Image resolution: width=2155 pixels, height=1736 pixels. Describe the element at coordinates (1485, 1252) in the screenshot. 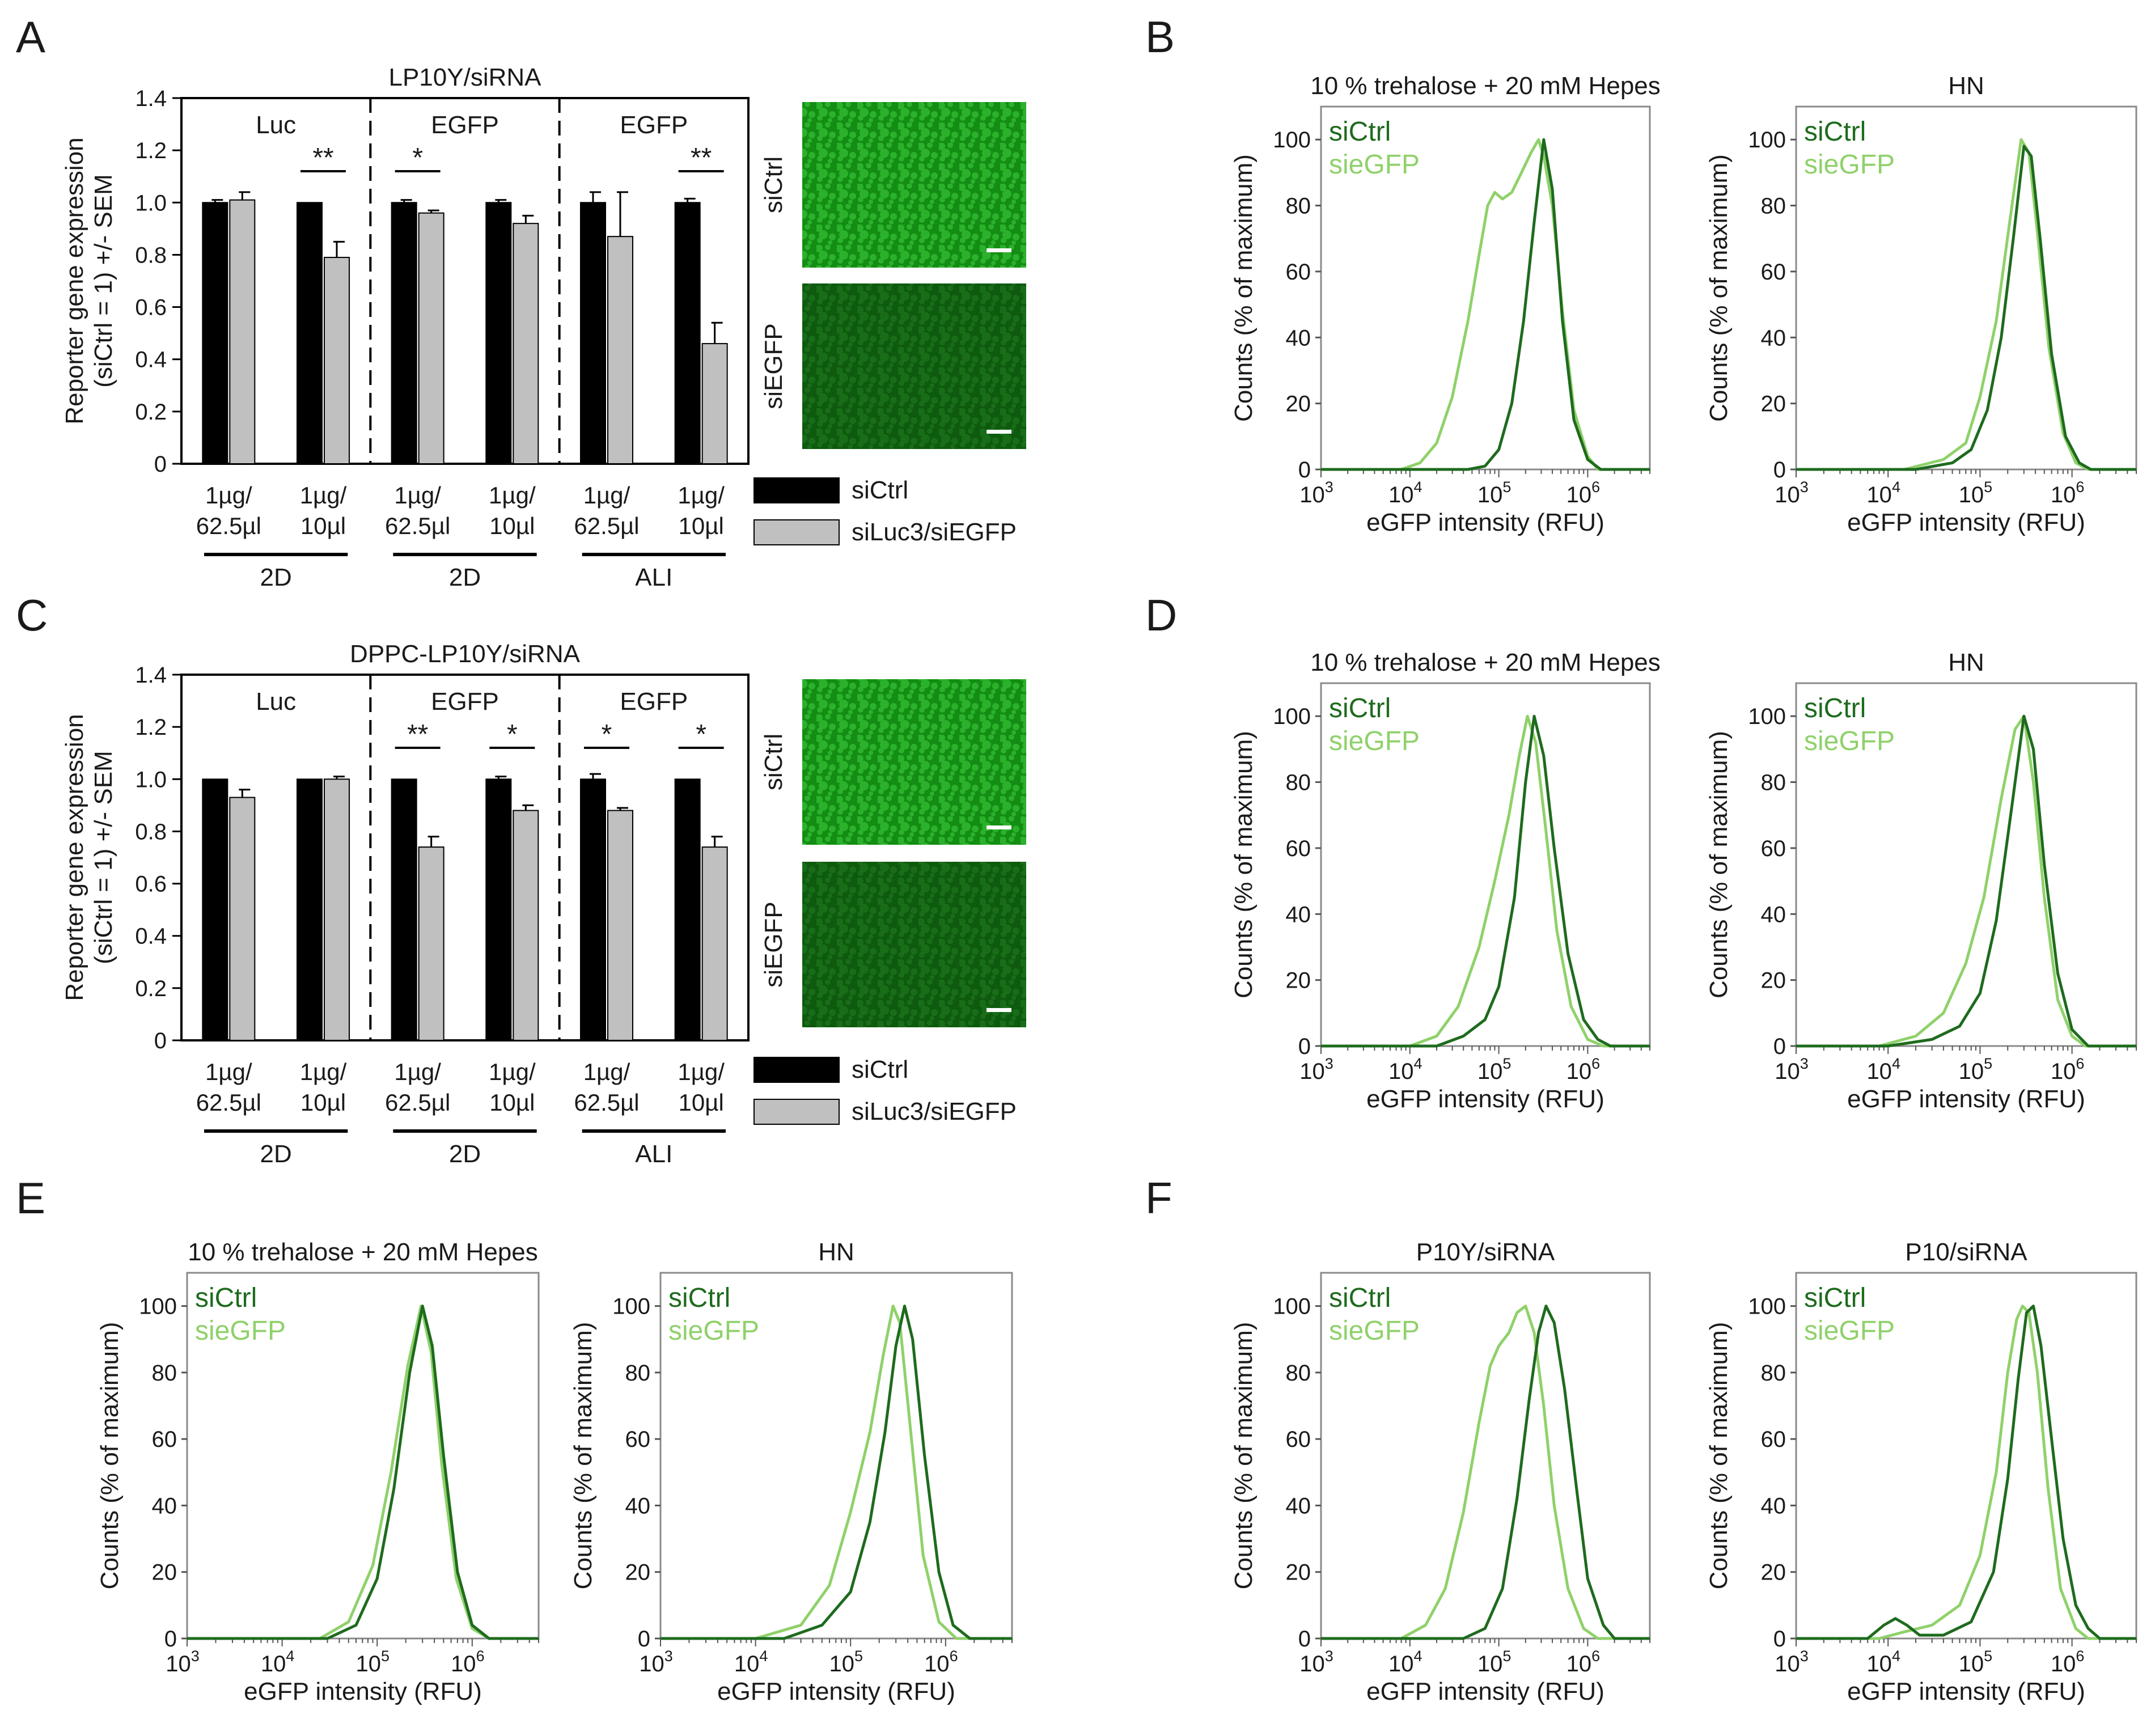

I see `chart-title: P10Y/siRNA` at that location.